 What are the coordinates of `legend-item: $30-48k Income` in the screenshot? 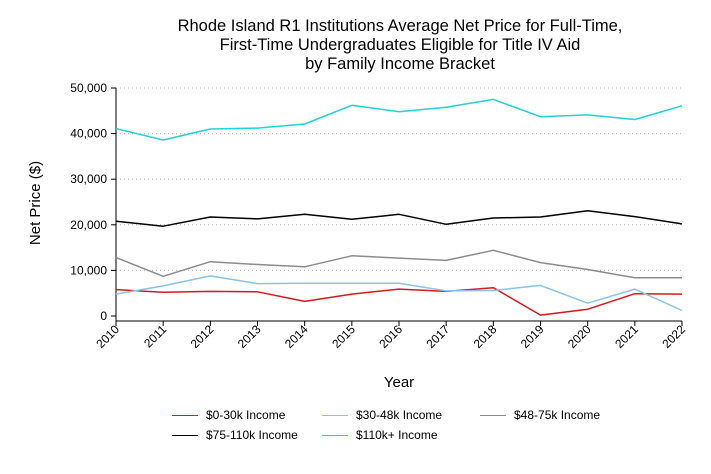 It's located at (401, 415).